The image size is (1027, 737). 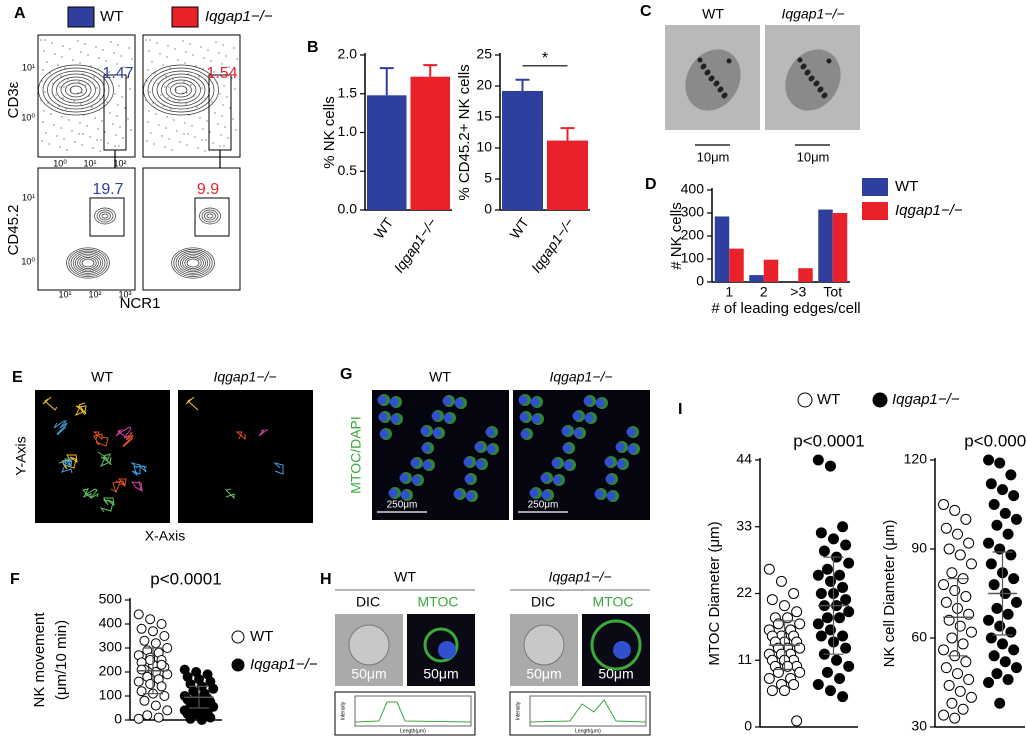 What do you see at coordinates (69, 462) in the screenshot?
I see `track` at bounding box center [69, 462].